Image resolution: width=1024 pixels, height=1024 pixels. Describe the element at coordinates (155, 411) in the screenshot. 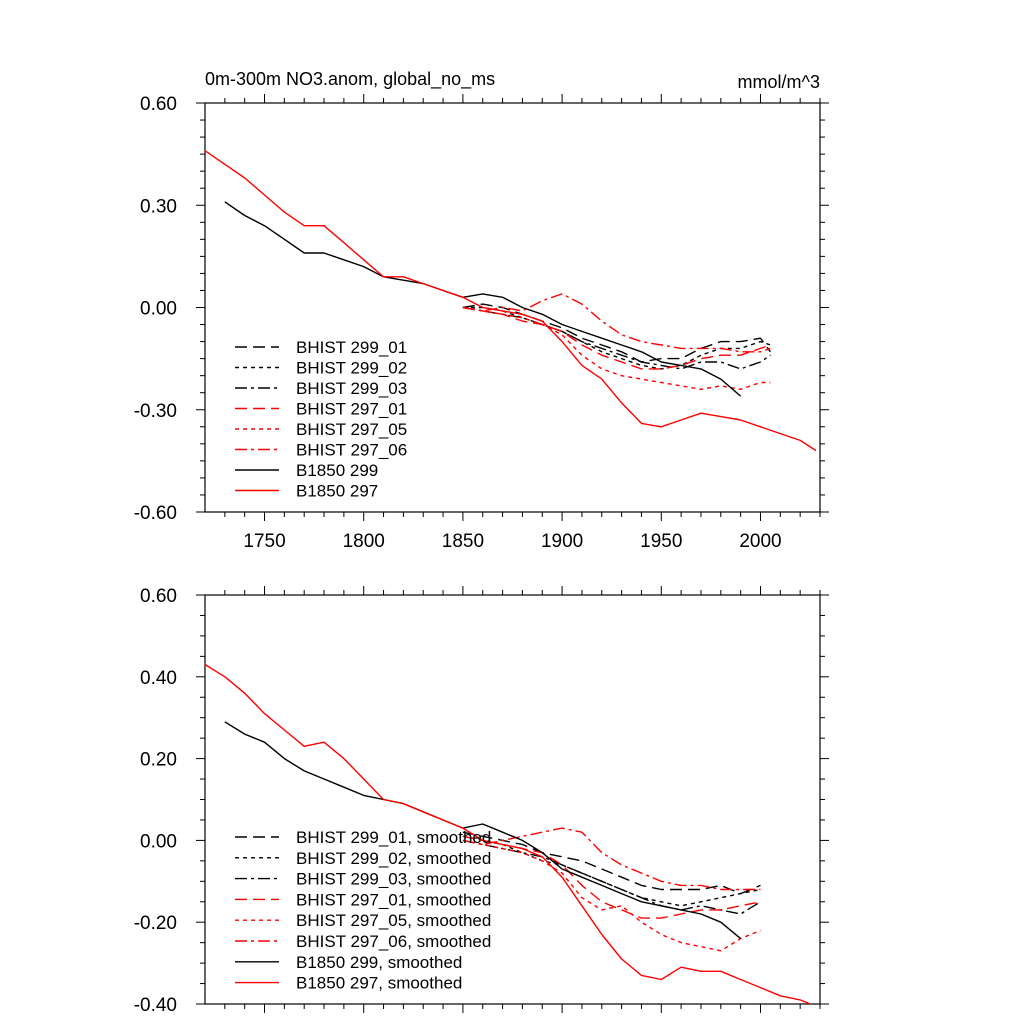

I see `y-tick-label: -0.30` at that location.